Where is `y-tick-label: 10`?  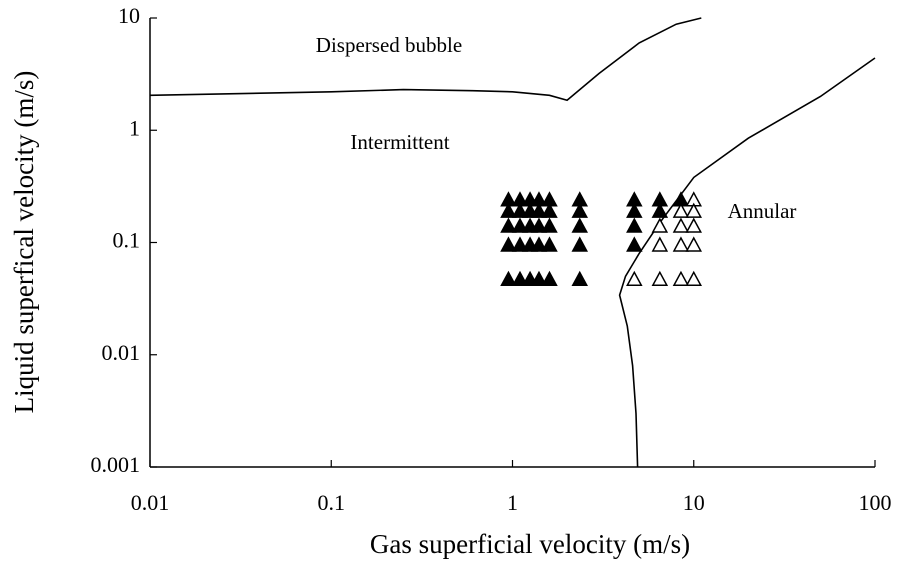
y-tick-label: 10 is located at coordinates (129, 15).